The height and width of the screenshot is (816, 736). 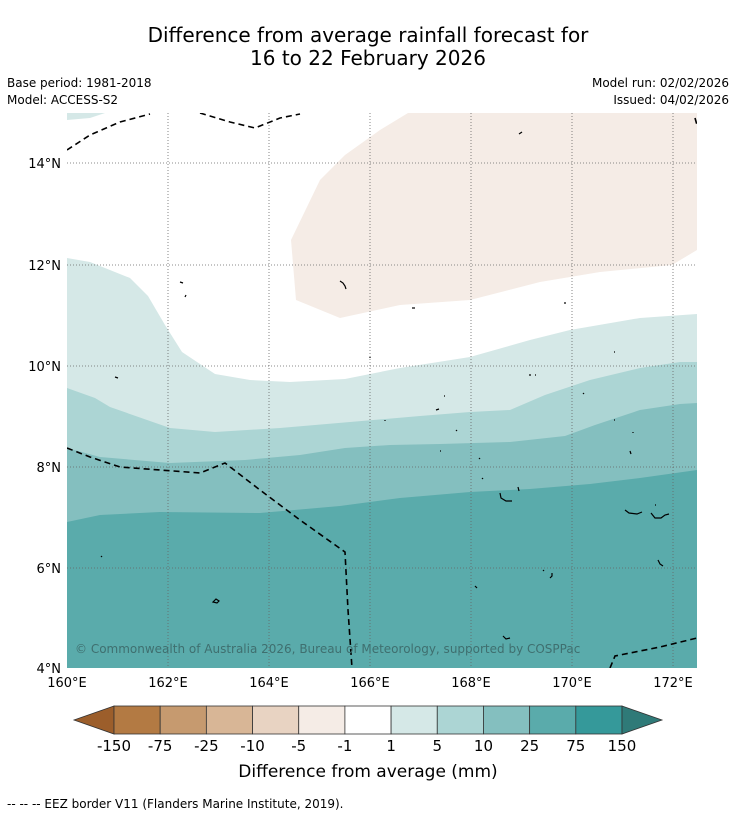 What do you see at coordinates (370, 683) in the screenshot?
I see `lon-label: 166°E` at bounding box center [370, 683].